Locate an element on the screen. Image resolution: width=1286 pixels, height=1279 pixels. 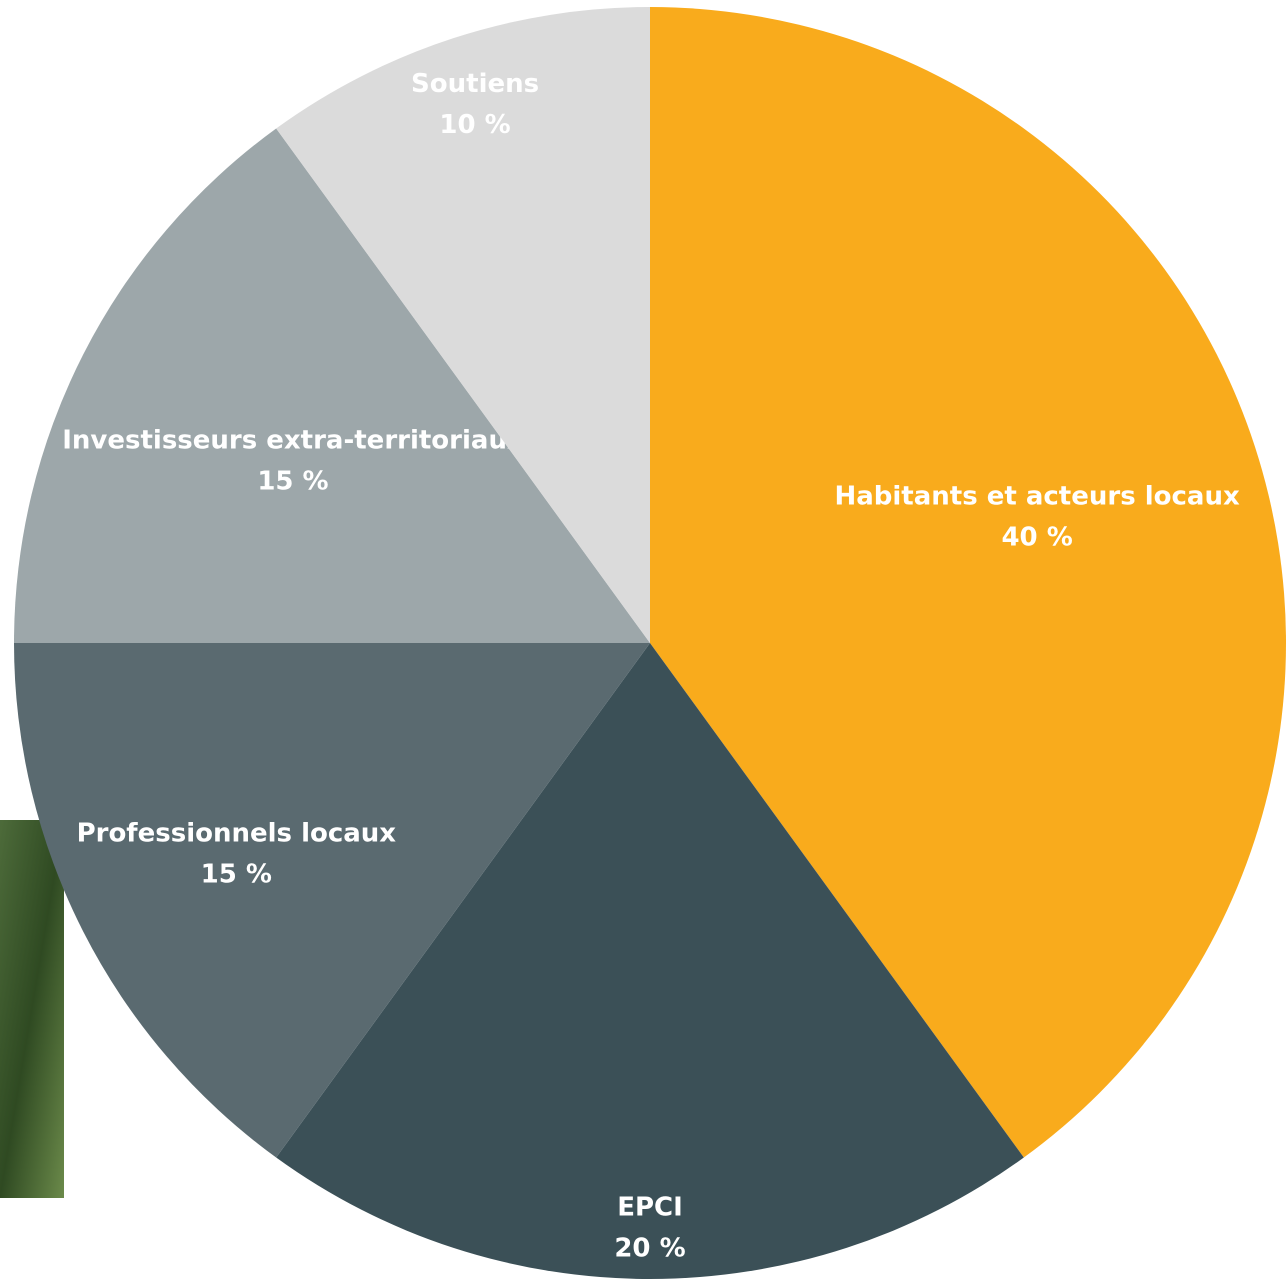
photo is located at coordinates (32, 1009).